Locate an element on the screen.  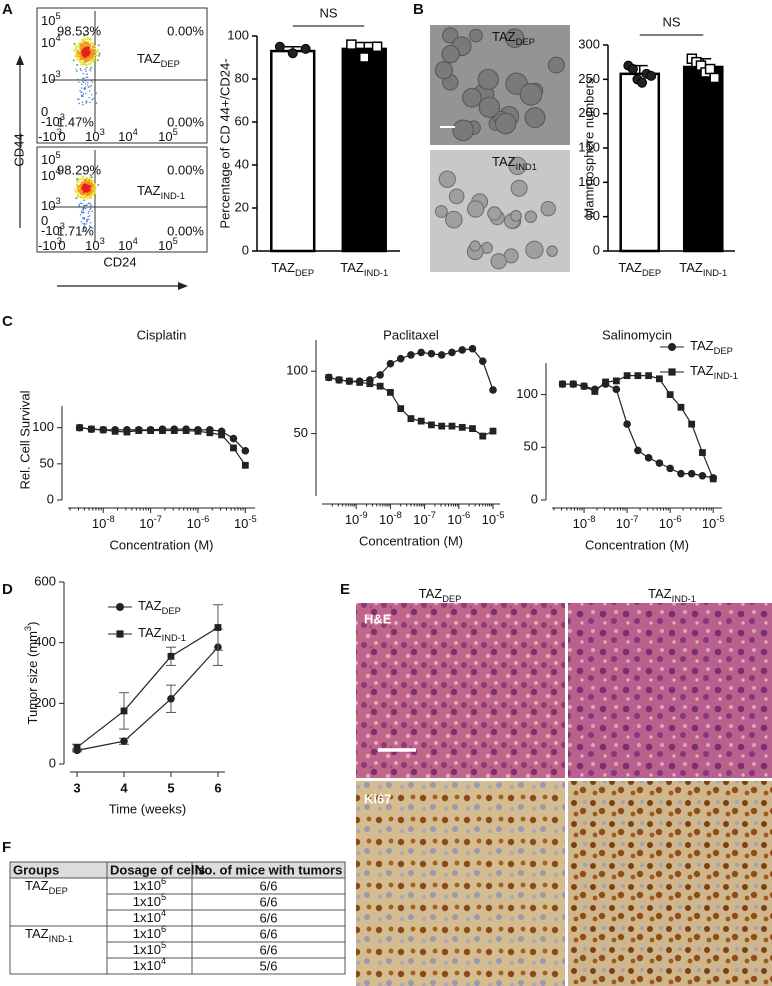
y-tick-label: 250 is located at coordinates (589, 78).